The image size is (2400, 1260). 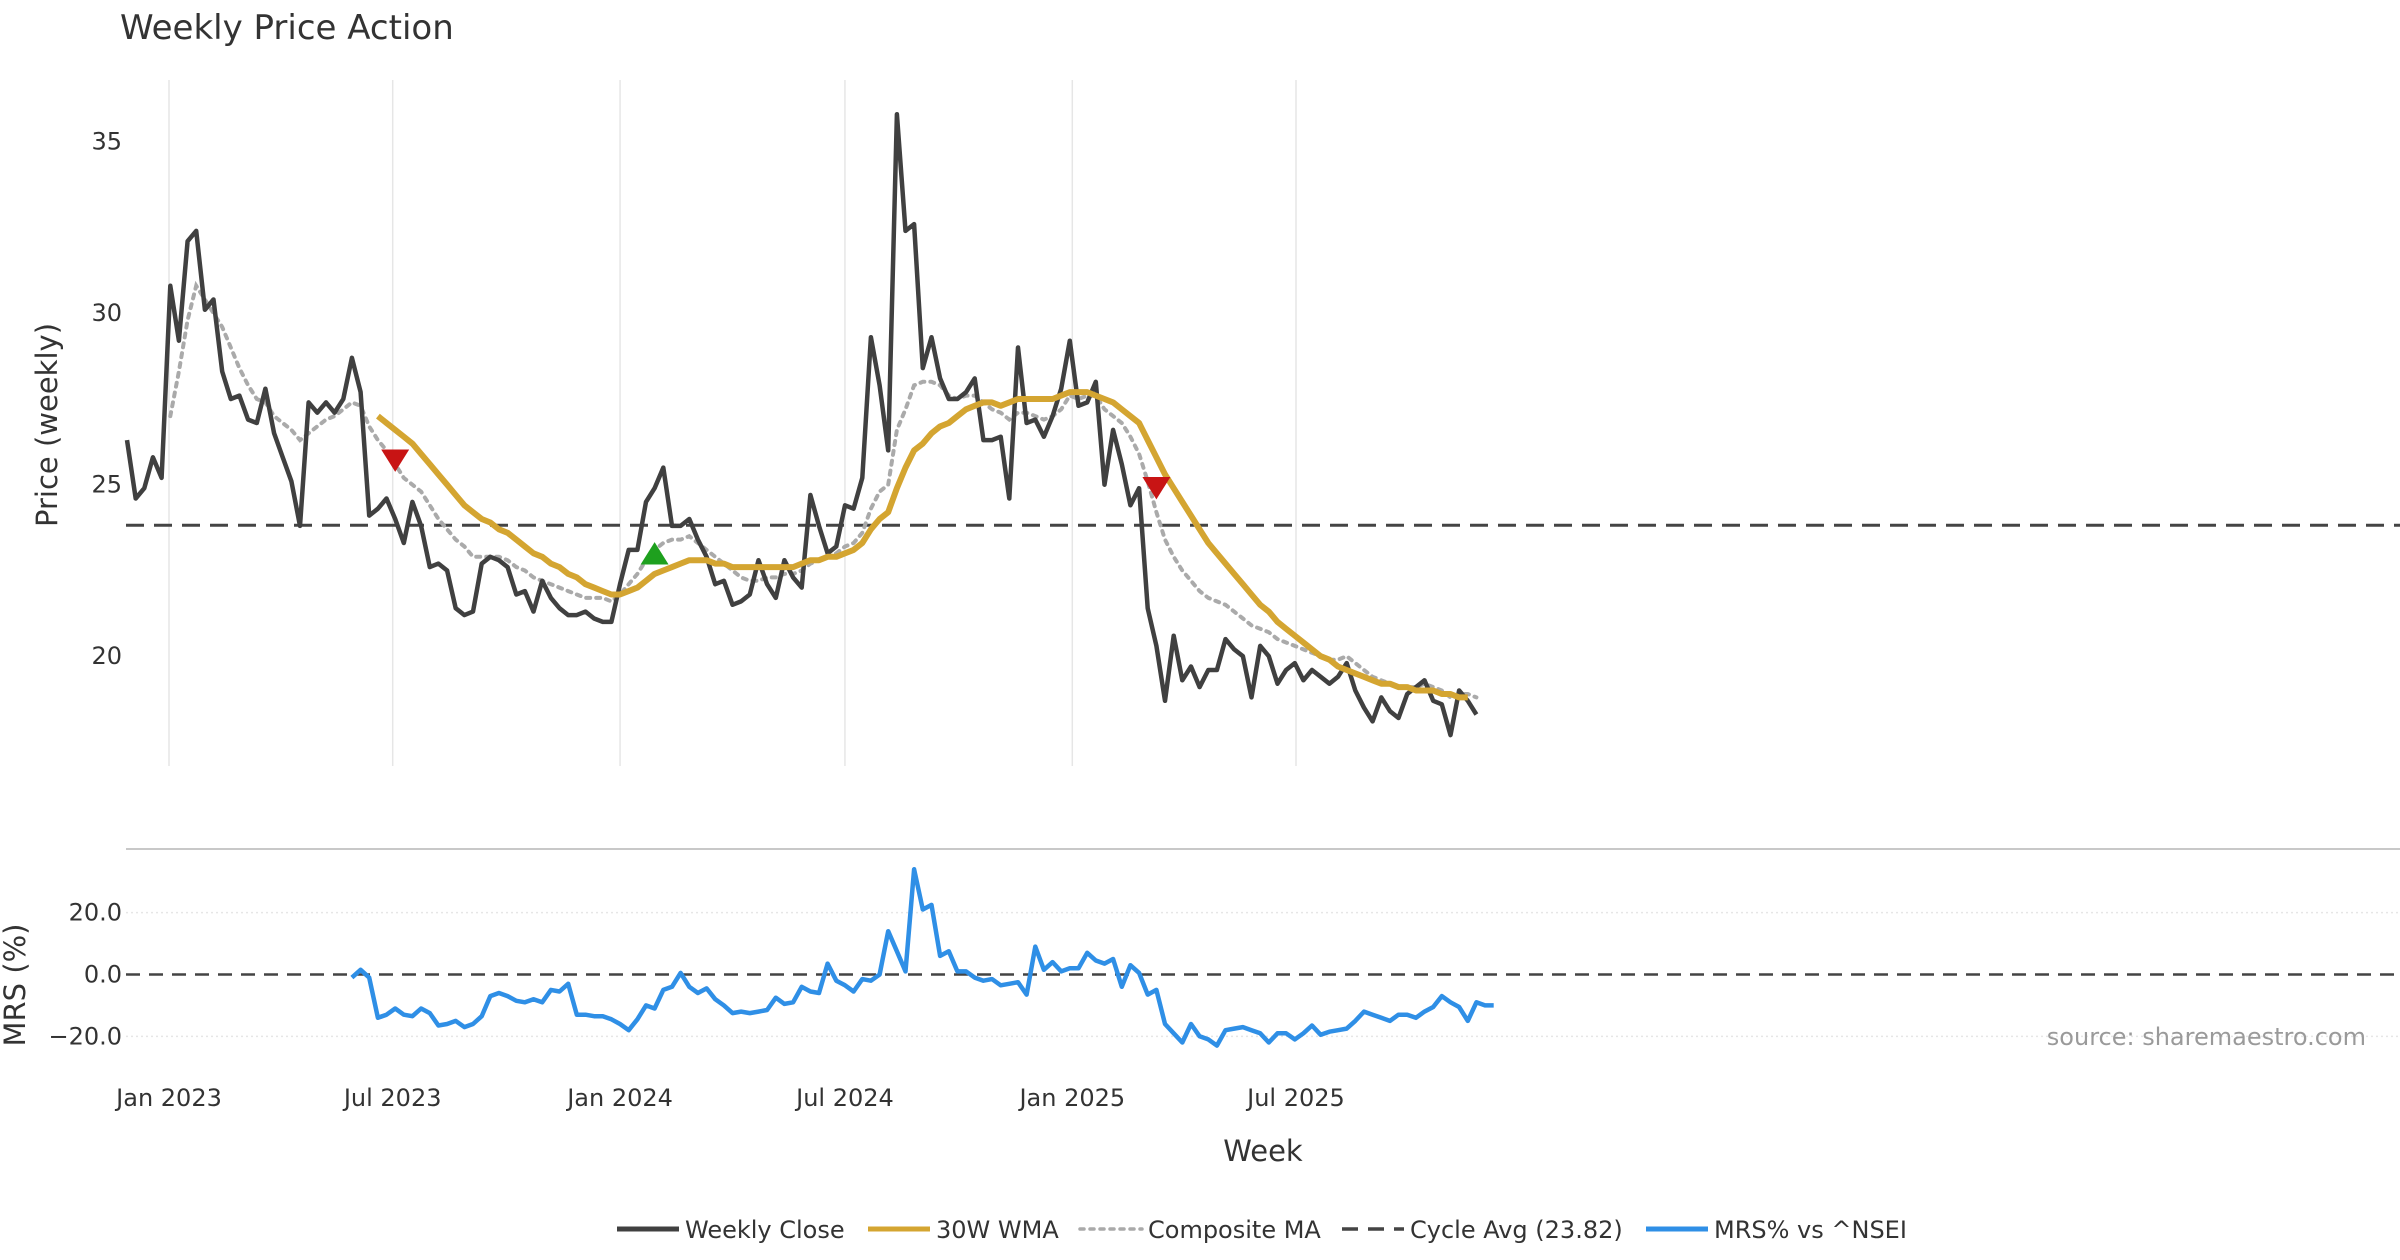 What do you see at coordinates (844, 1098) in the screenshot?
I see `x-tick-label: Jul 2024` at bounding box center [844, 1098].